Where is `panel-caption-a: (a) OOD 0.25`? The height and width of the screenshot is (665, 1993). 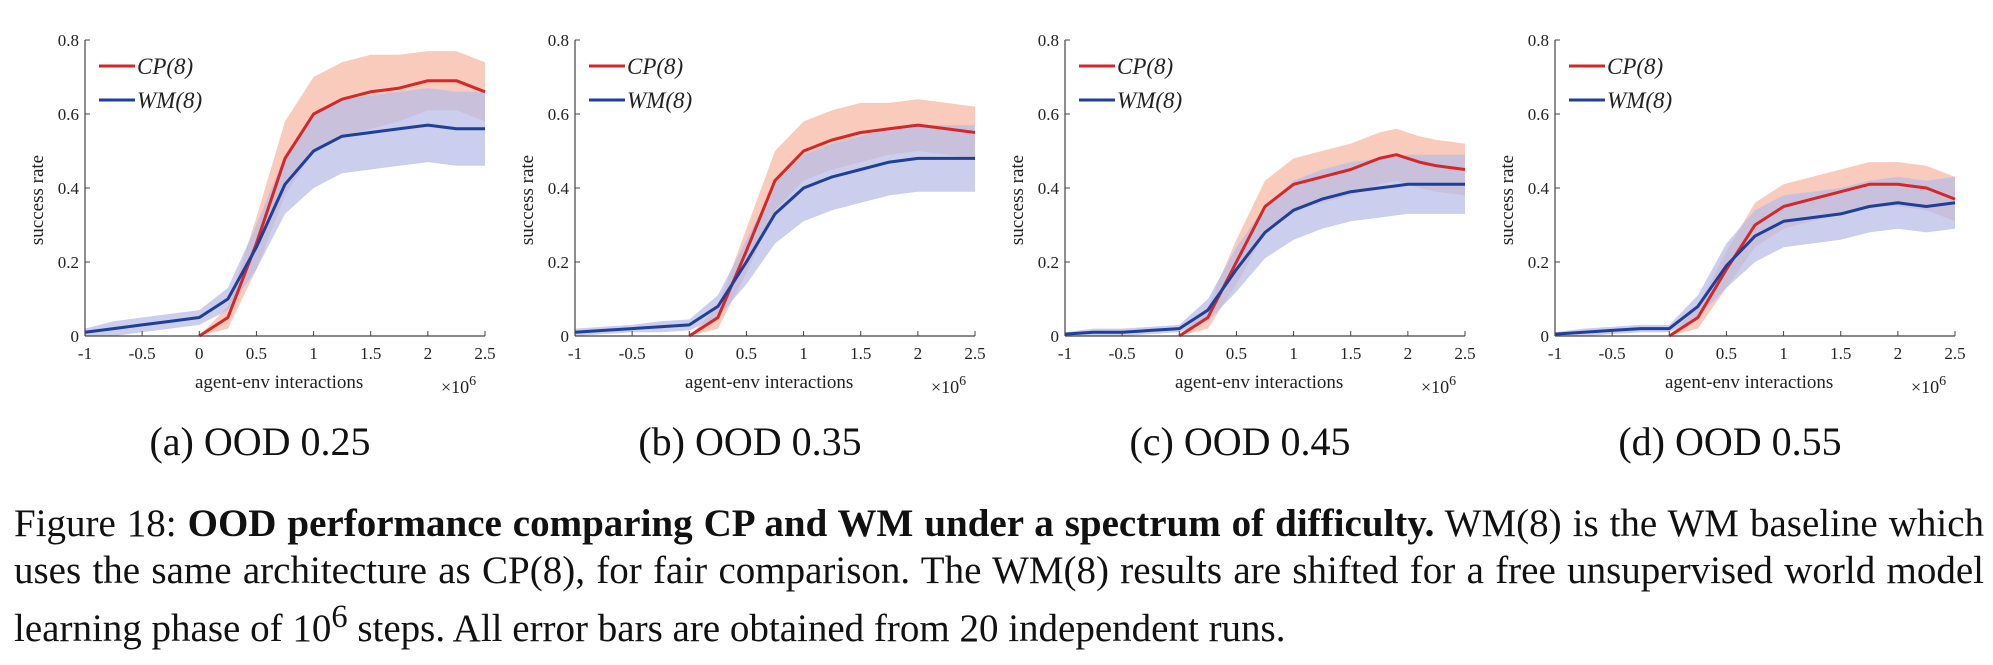
panel-caption-a: (a) OOD 0.25 is located at coordinates (260, 441).